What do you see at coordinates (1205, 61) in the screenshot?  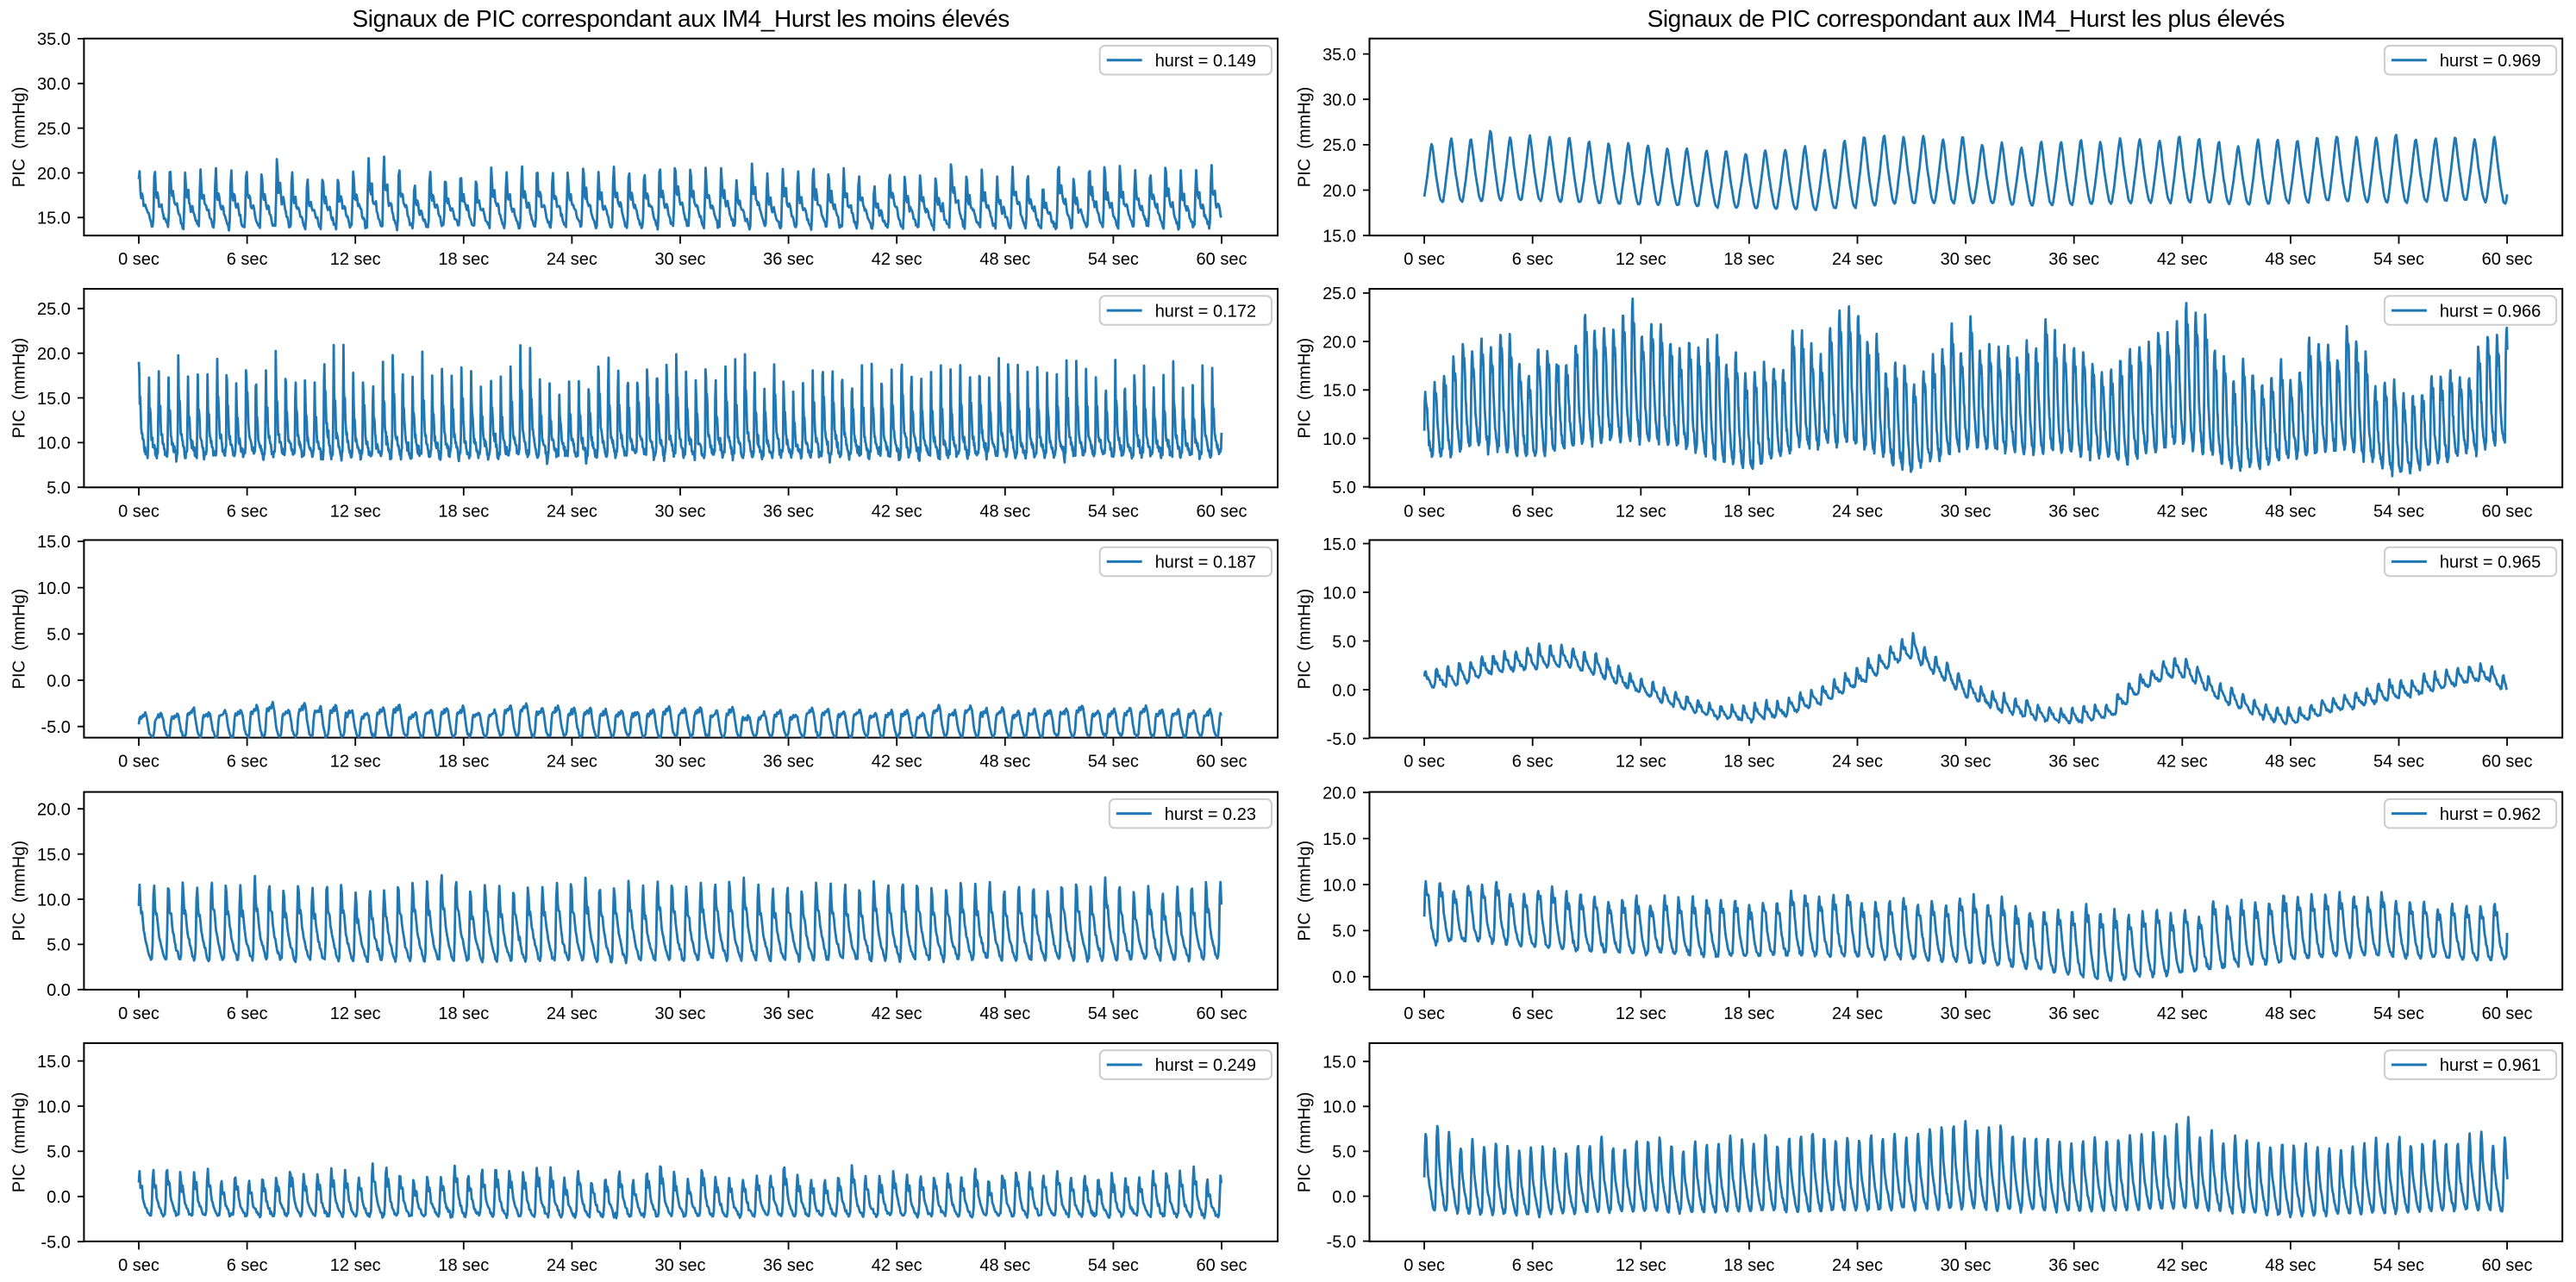 I see `svg-text: hurst = 0.149` at bounding box center [1205, 61].